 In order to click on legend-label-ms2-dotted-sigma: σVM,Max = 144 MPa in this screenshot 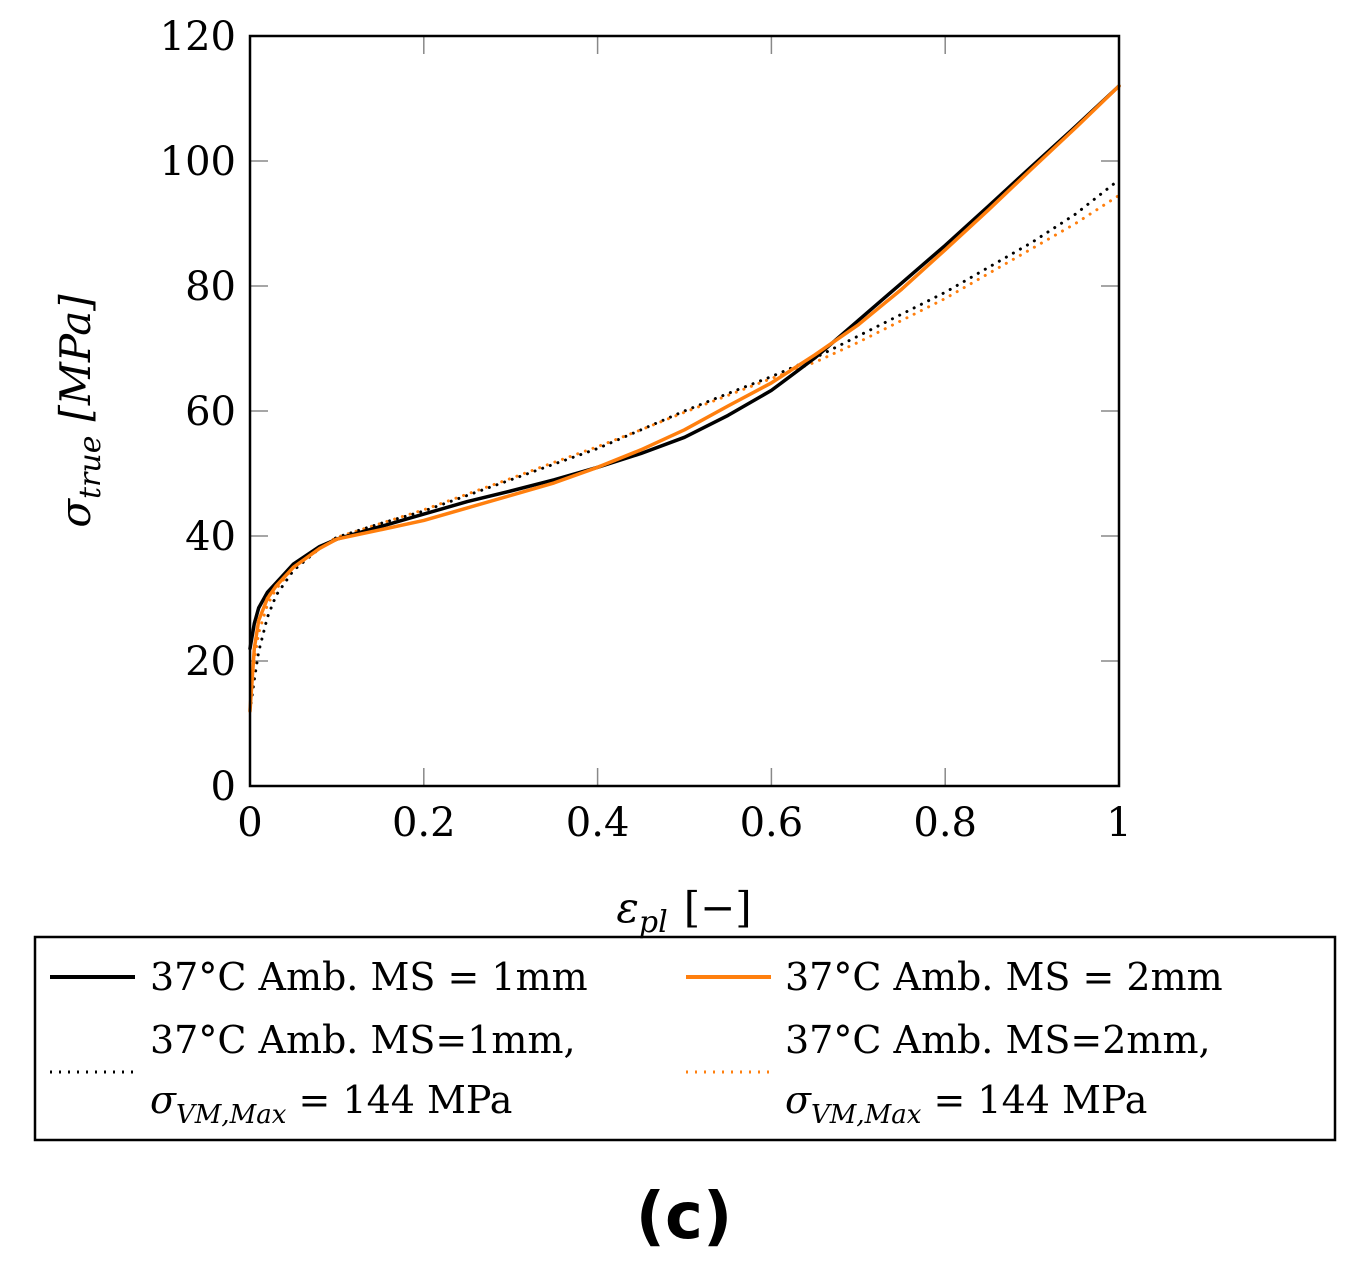, I will do `click(966, 1104)`.